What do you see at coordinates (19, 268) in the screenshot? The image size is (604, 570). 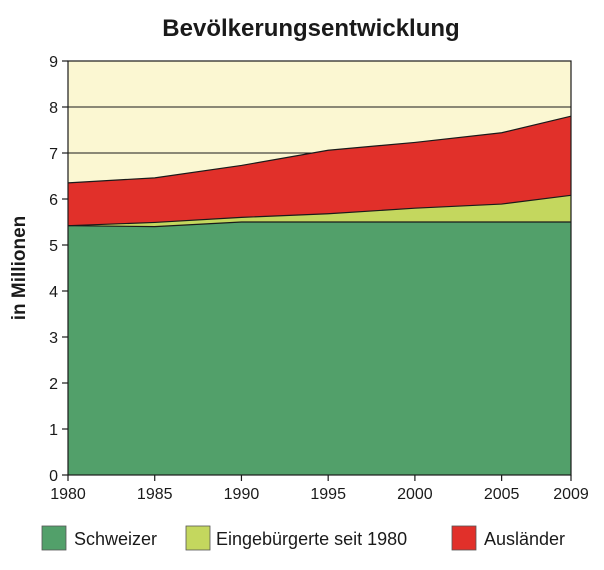 I see `y-axis-label: in Millionen` at bounding box center [19, 268].